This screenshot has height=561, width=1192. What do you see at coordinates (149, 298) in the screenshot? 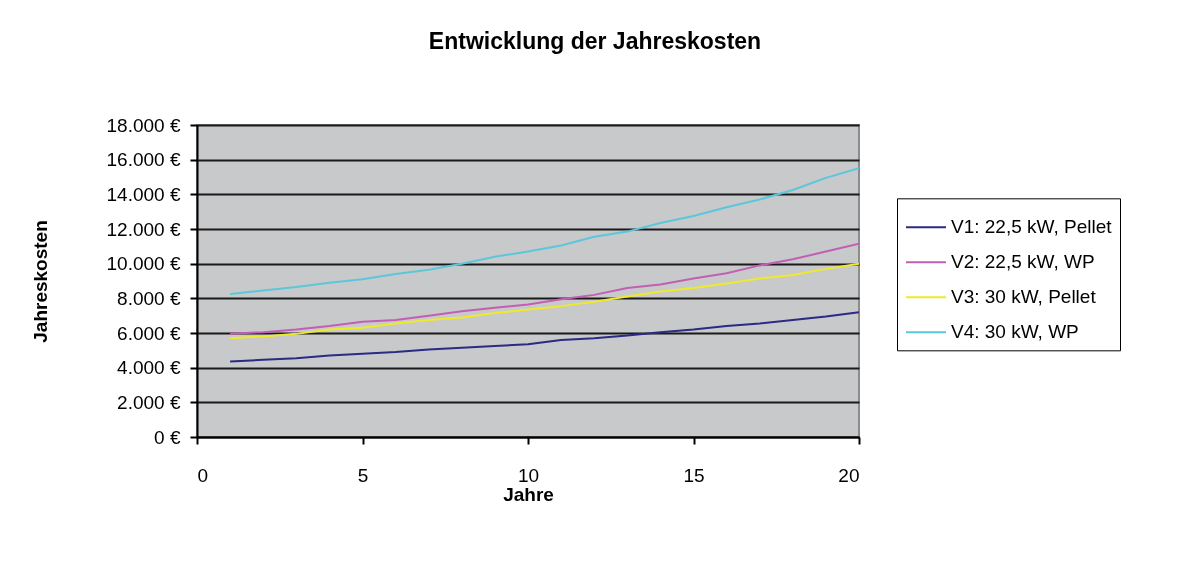
I see `y-tick-label: 8.000 €` at bounding box center [149, 298].